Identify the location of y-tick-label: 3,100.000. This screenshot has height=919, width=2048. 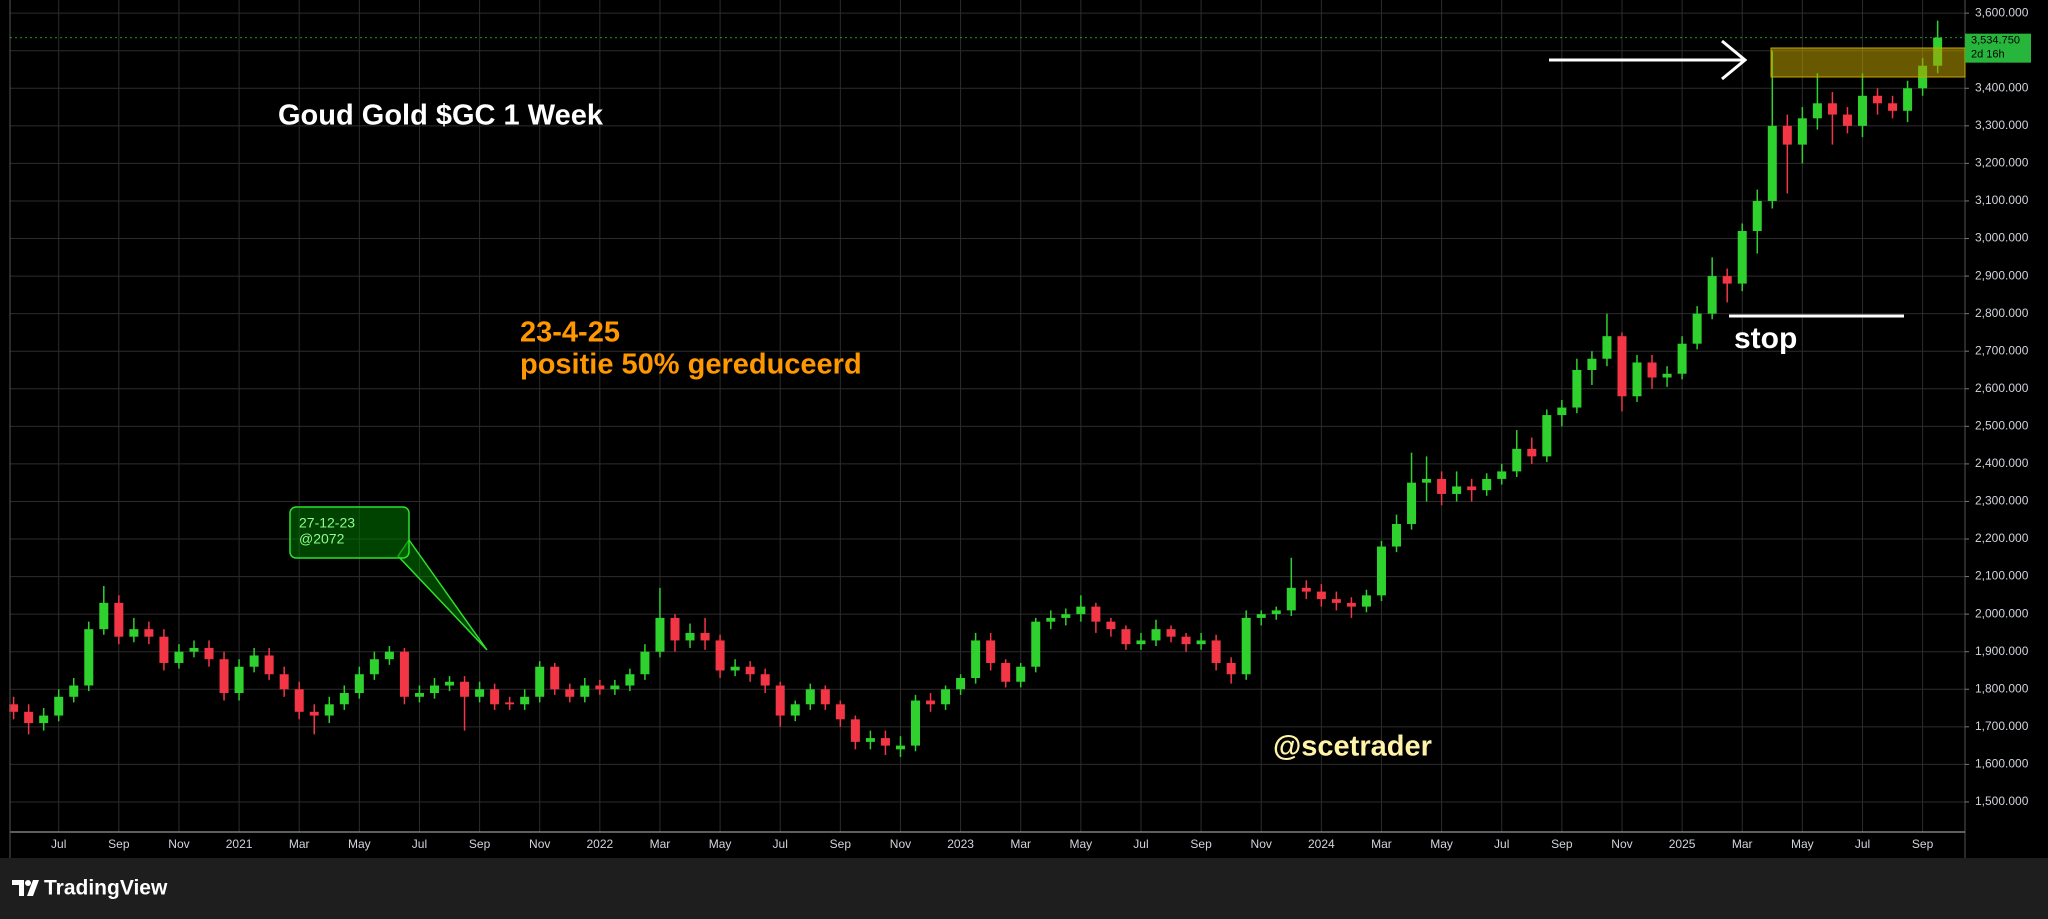
(2002, 200).